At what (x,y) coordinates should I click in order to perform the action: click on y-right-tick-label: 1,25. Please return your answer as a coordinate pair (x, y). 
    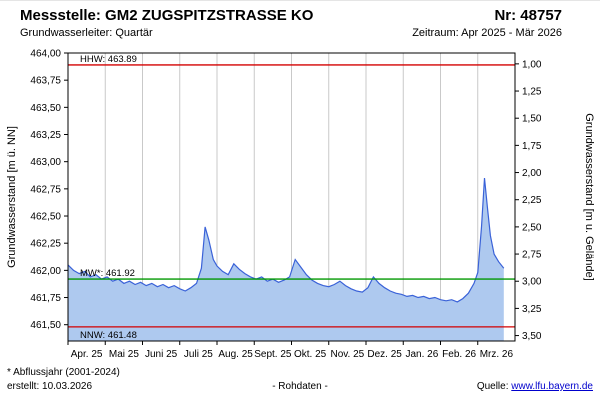
    Looking at the image, I should click on (532, 92).